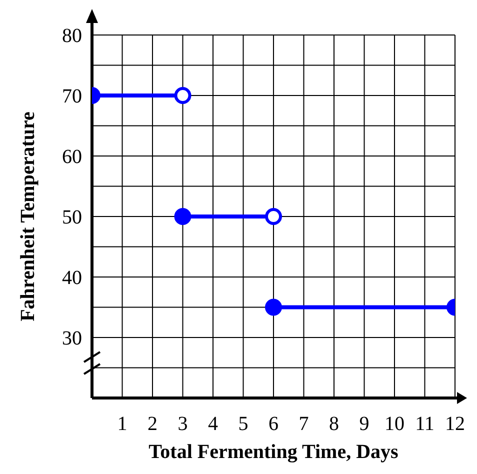 The image size is (477, 474). Describe the element at coordinates (273, 452) in the screenshot. I see `x-axis-title: Total Fermenting Time, Days` at that location.